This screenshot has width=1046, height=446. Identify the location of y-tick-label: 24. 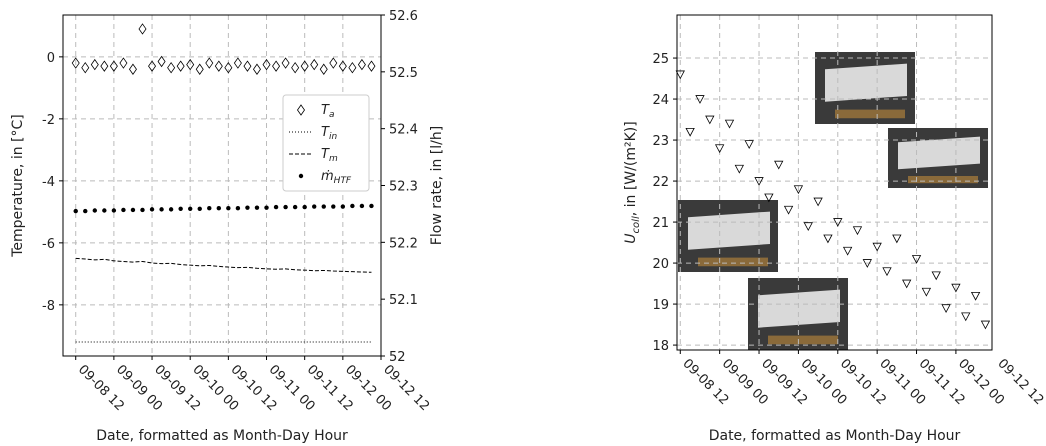
(660, 100).